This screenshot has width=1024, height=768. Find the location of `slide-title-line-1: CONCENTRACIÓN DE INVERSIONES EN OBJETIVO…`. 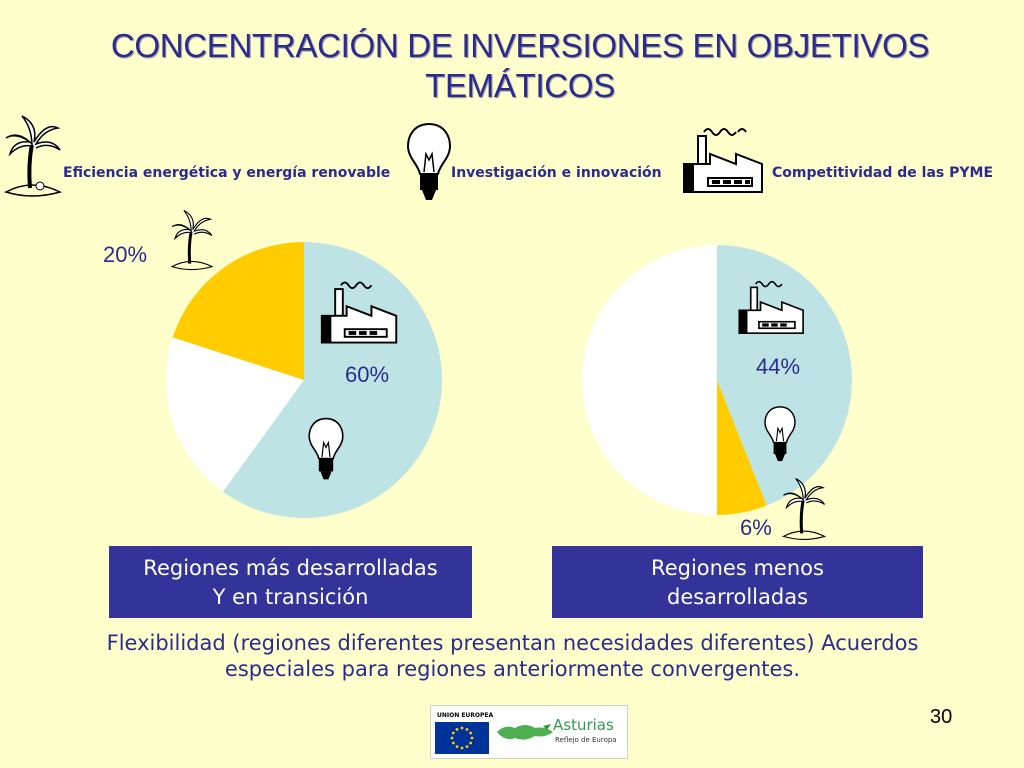

slide-title-line-1: CONCENTRACIÓN DE INVERSIONES EN OBJETIVO… is located at coordinates (520, 45).